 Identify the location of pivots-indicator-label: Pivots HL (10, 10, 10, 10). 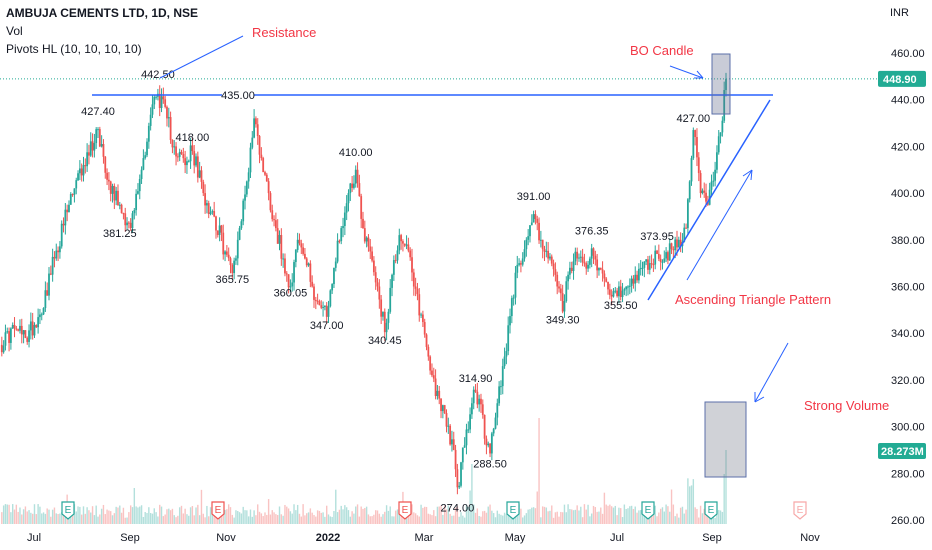
(74, 49).